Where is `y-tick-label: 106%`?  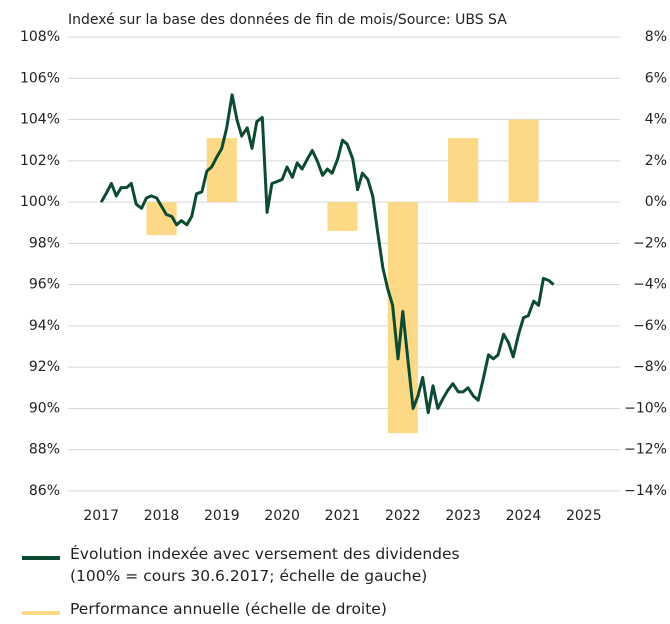 y-tick-label: 106% is located at coordinates (40, 78).